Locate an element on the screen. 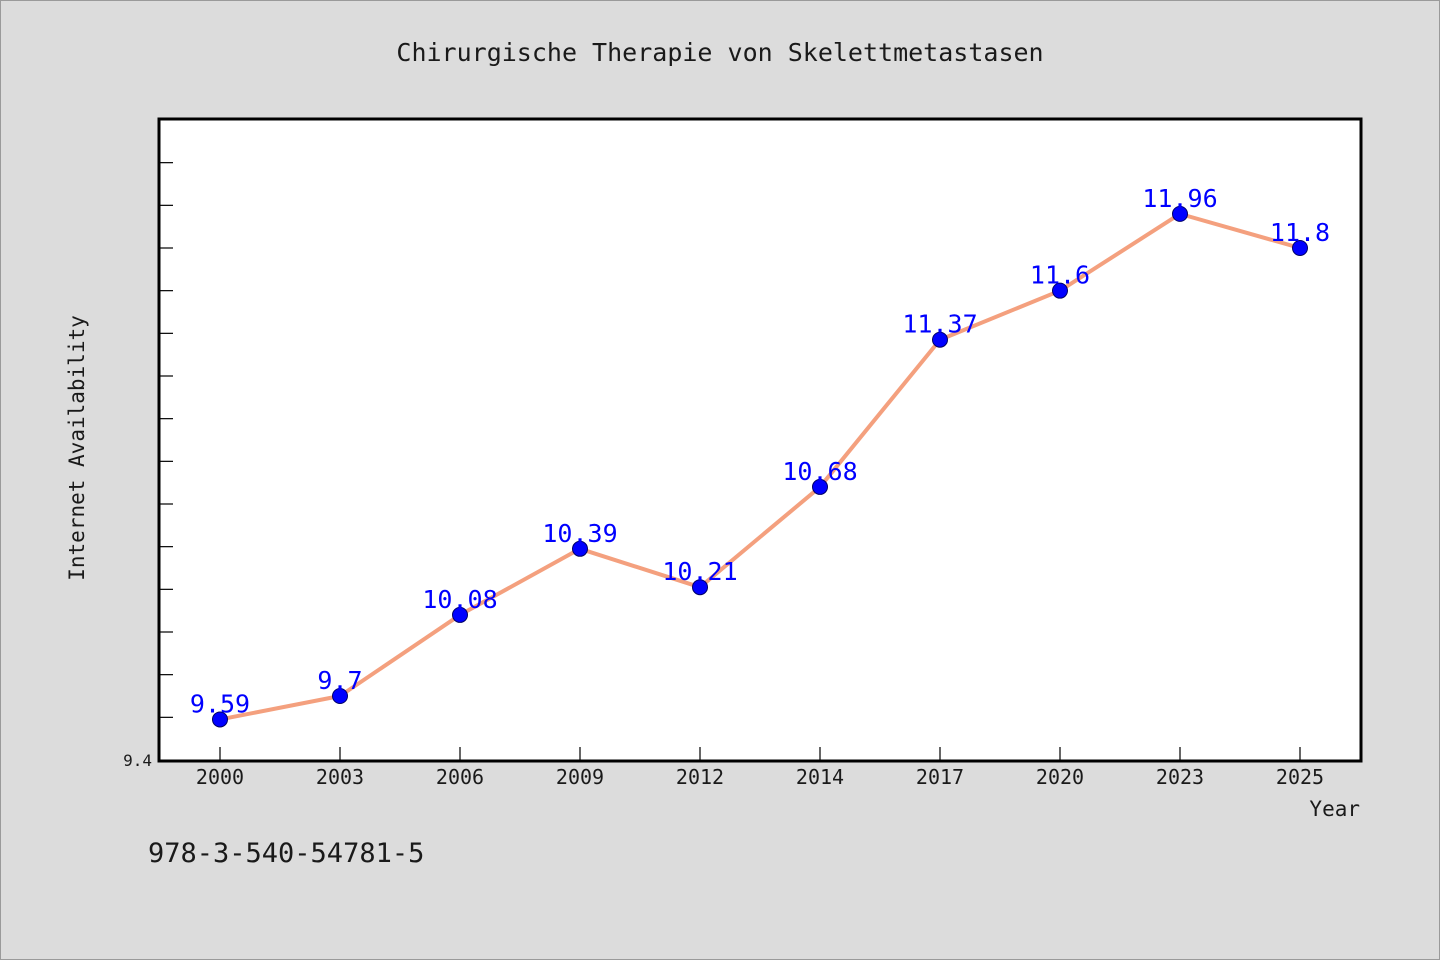 This screenshot has height=960, width=1440. y-tick-label-min: 9.4 is located at coordinates (137, 760).